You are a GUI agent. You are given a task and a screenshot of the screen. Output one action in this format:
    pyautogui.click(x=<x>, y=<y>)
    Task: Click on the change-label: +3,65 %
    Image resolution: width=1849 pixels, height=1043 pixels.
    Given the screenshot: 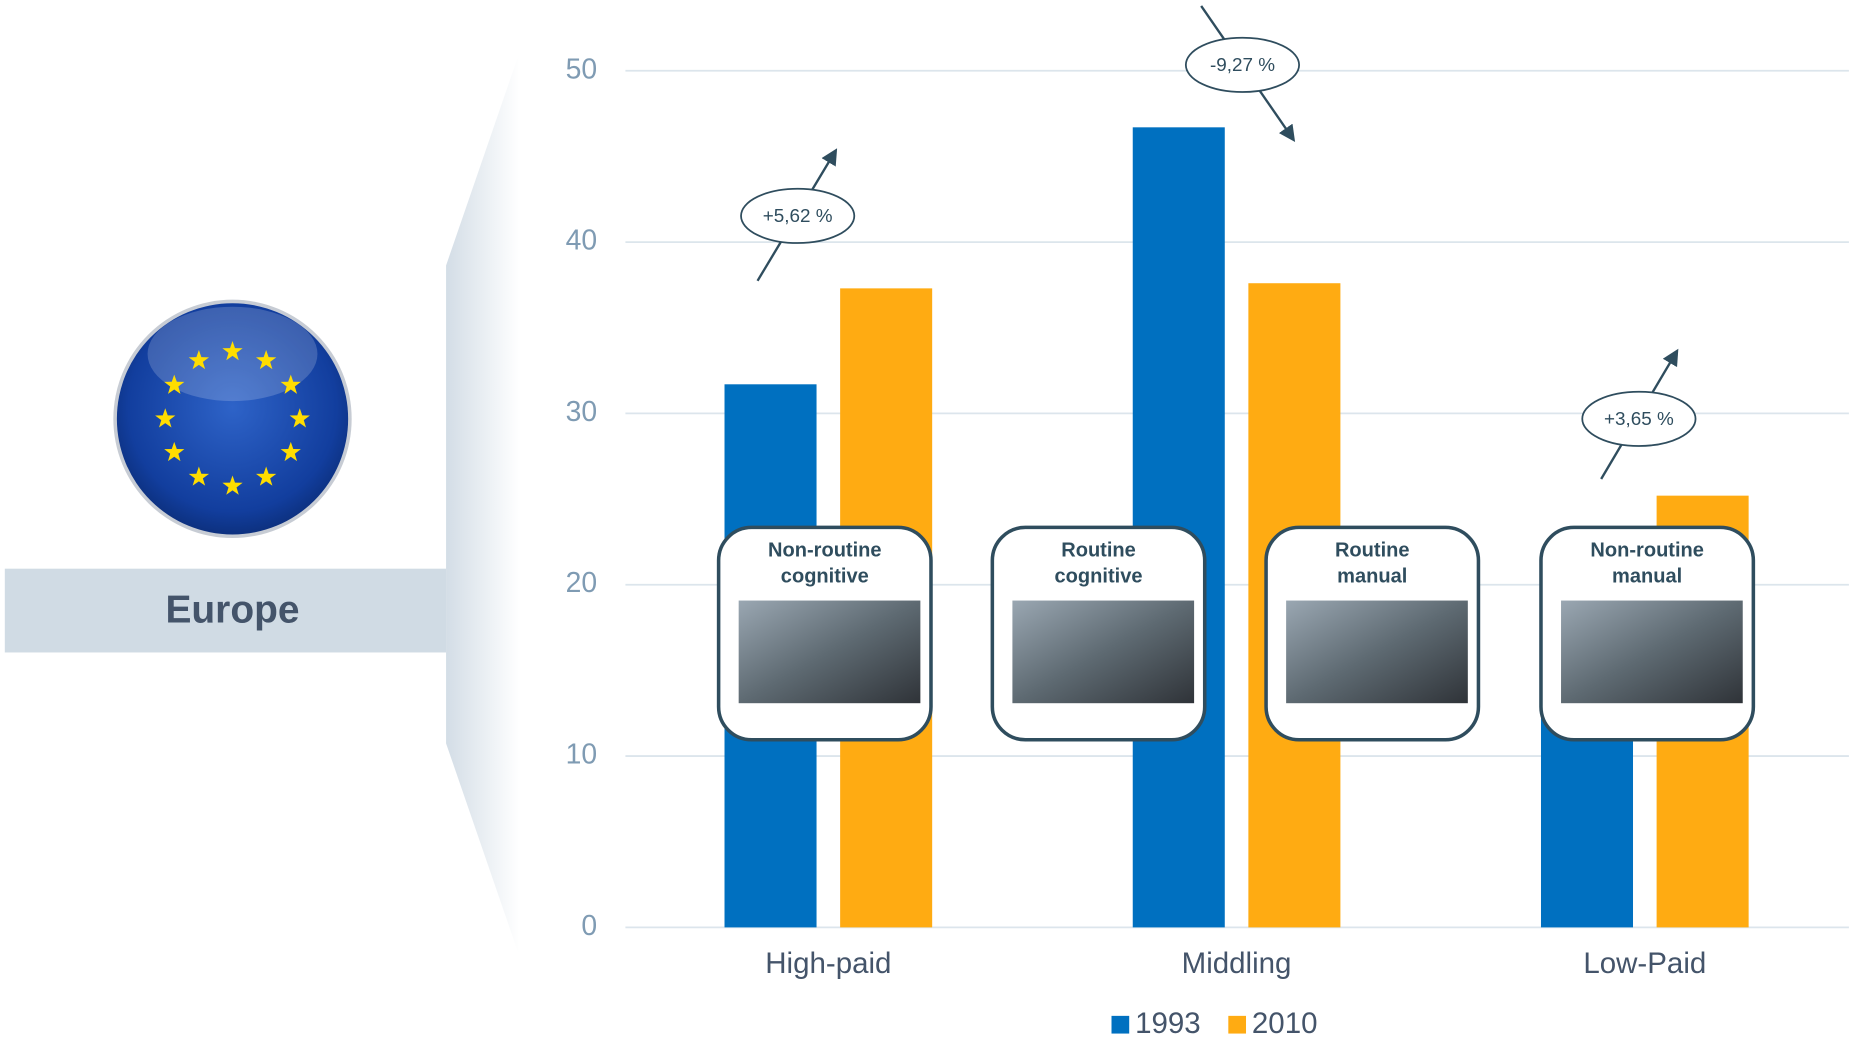 What is the action you would take?
    pyautogui.click(x=1639, y=418)
    